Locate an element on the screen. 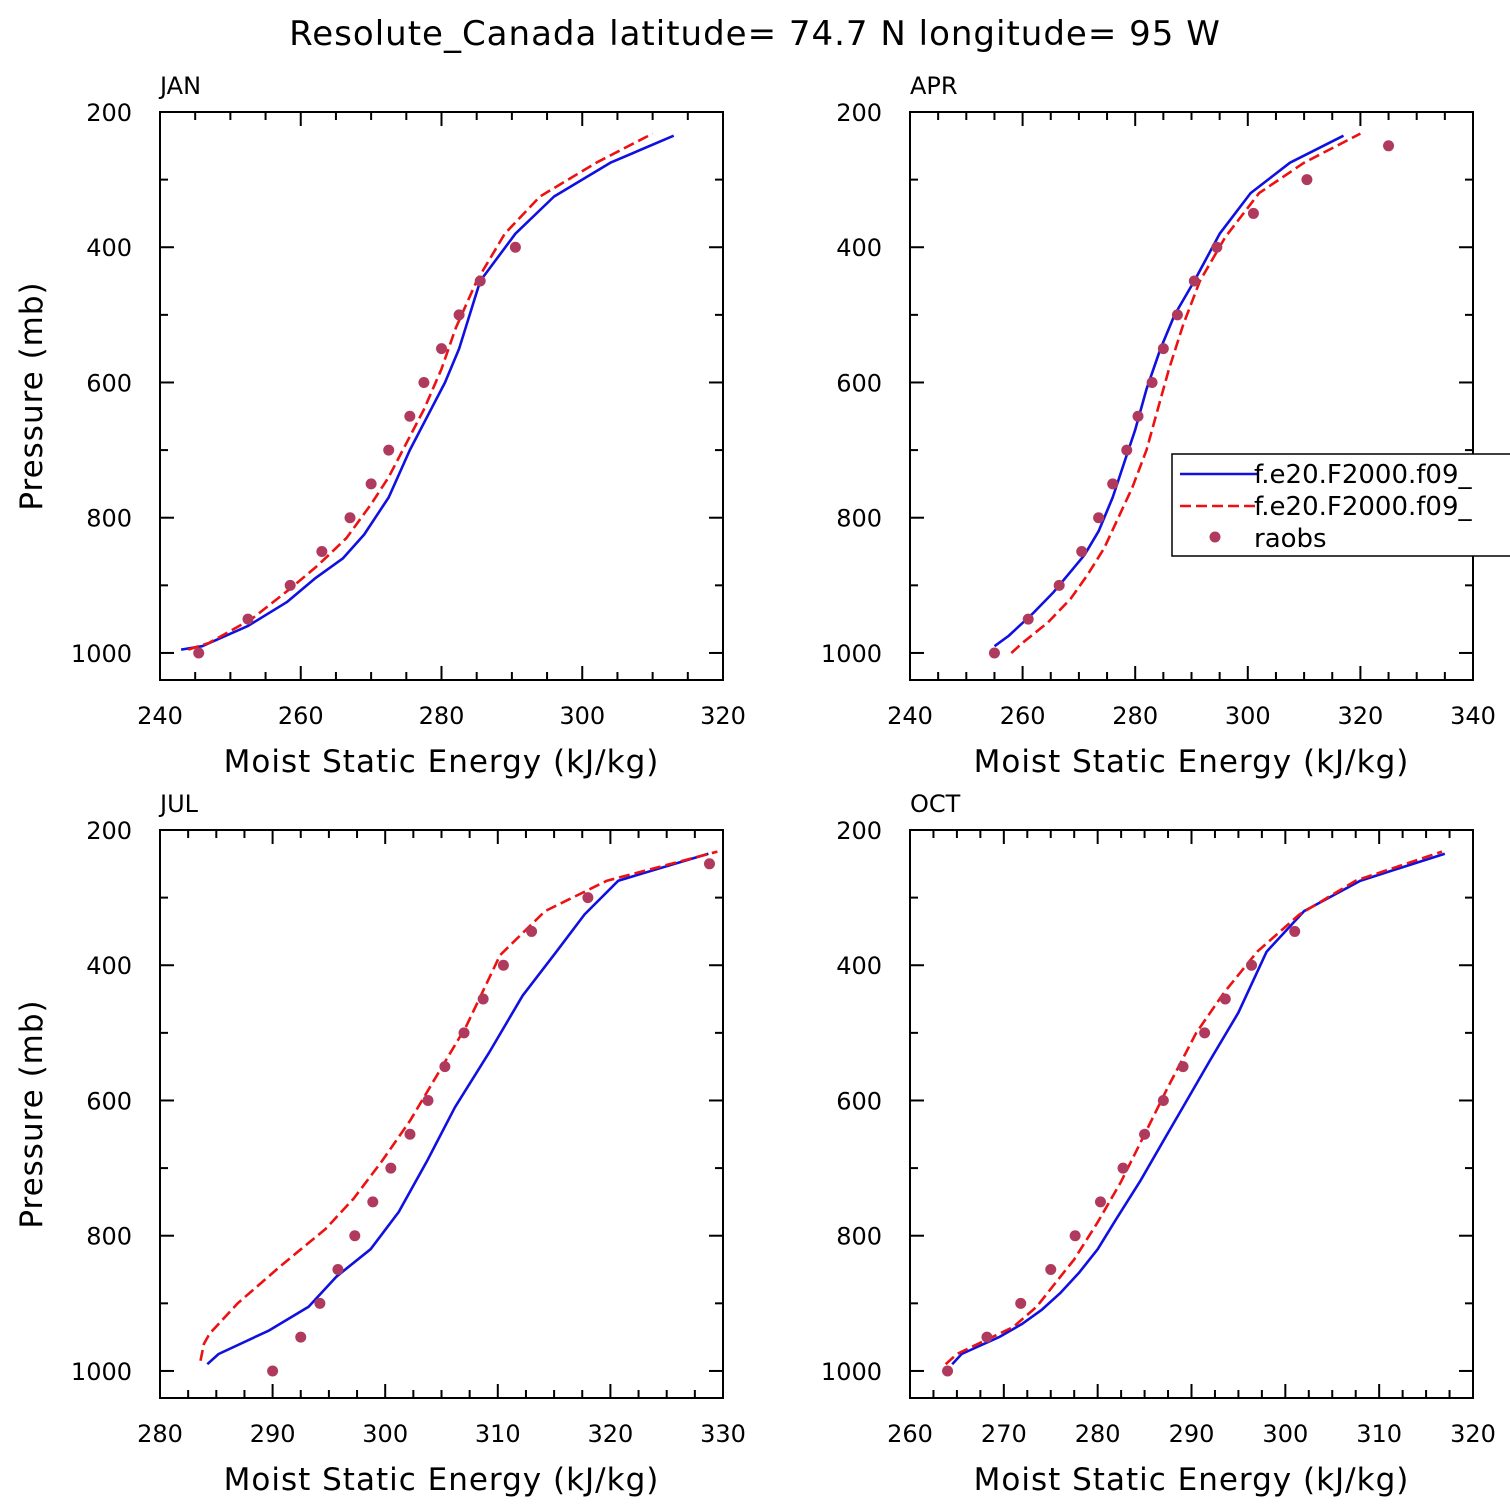 The width and height of the screenshot is (1510, 1510). x-tick-label: 340 is located at coordinates (1473, 716).